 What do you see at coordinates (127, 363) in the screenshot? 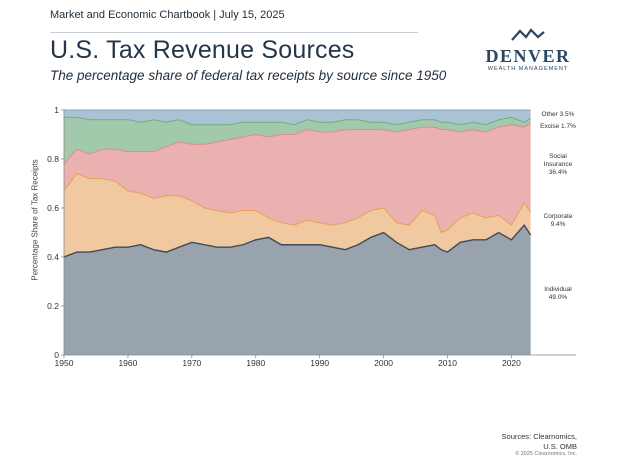
I see `x-tick-label: 1960` at bounding box center [127, 363].